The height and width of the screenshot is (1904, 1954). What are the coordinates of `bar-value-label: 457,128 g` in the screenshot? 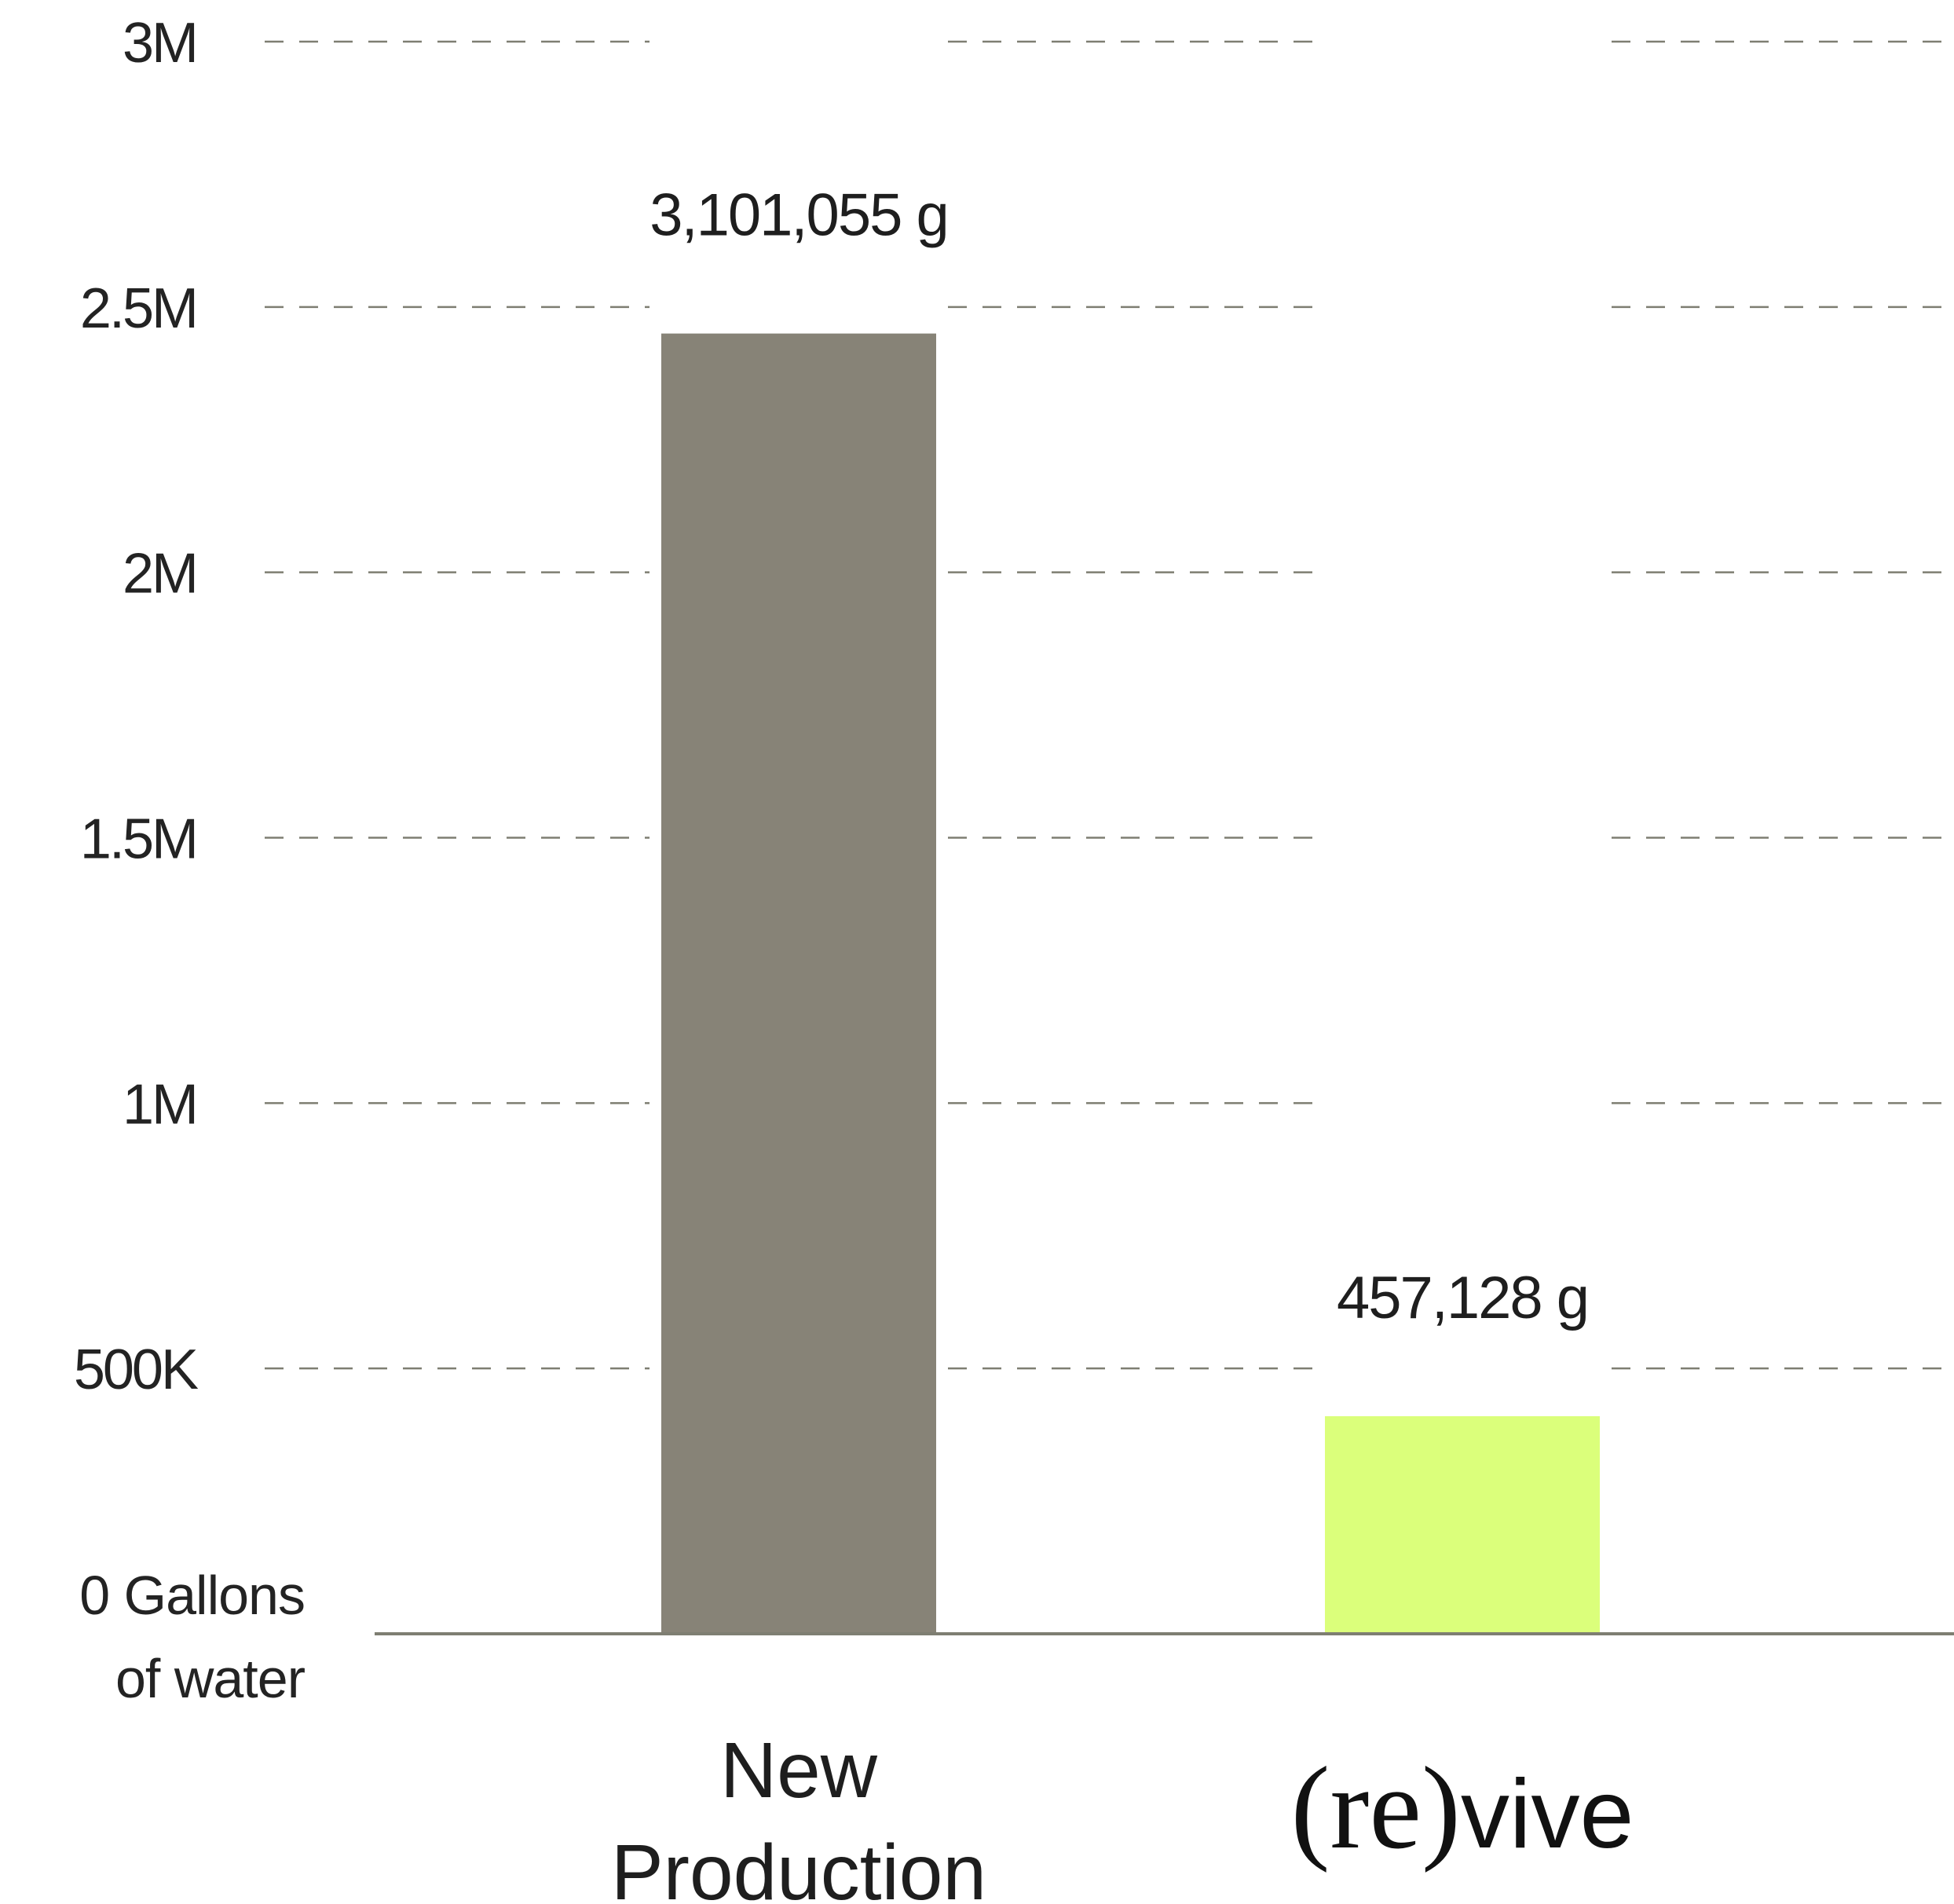 It's located at (1462, 1298).